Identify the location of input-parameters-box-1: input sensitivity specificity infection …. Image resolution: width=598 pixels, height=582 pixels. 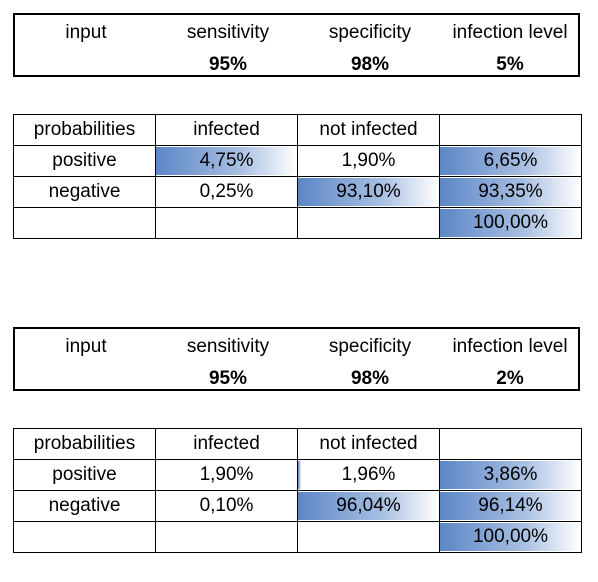
(296, 45).